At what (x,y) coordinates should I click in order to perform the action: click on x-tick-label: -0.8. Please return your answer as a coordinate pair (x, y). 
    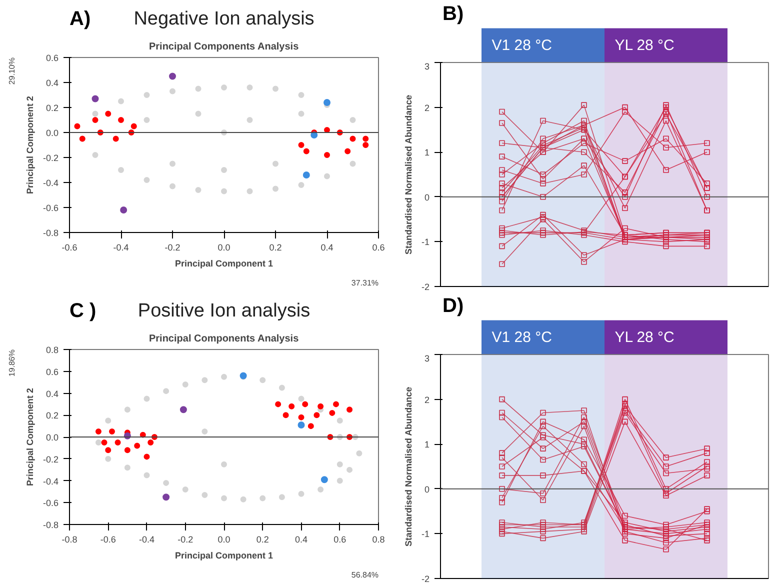
    Looking at the image, I should click on (70, 539).